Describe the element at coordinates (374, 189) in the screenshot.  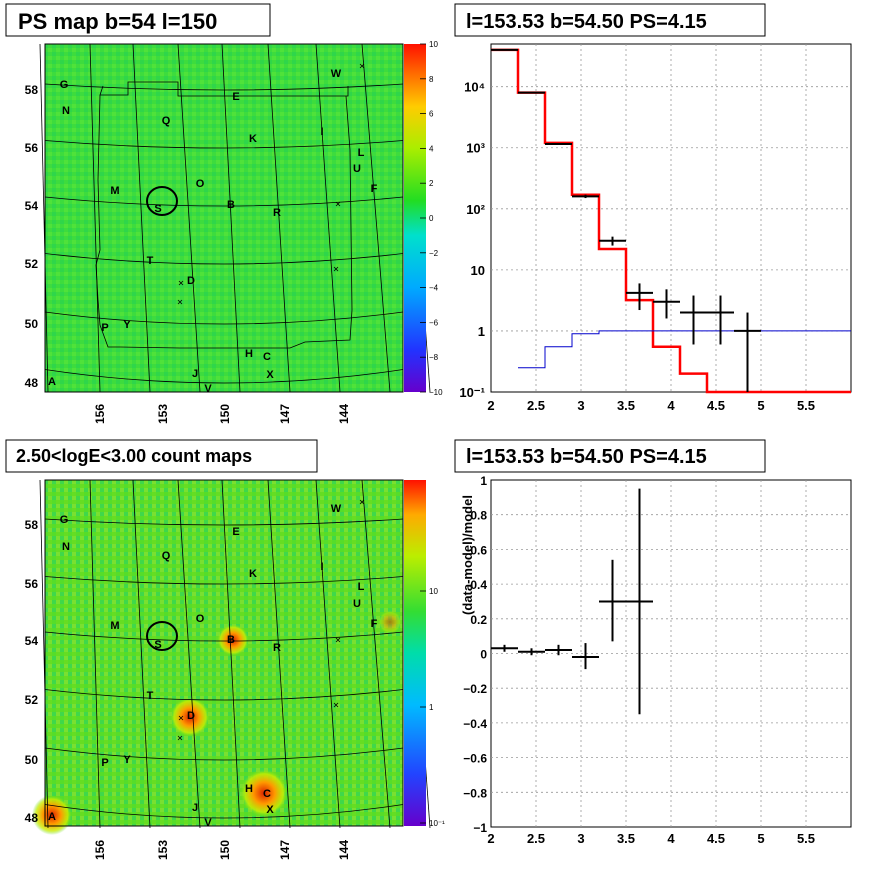
I see `top-source-label: F` at that location.